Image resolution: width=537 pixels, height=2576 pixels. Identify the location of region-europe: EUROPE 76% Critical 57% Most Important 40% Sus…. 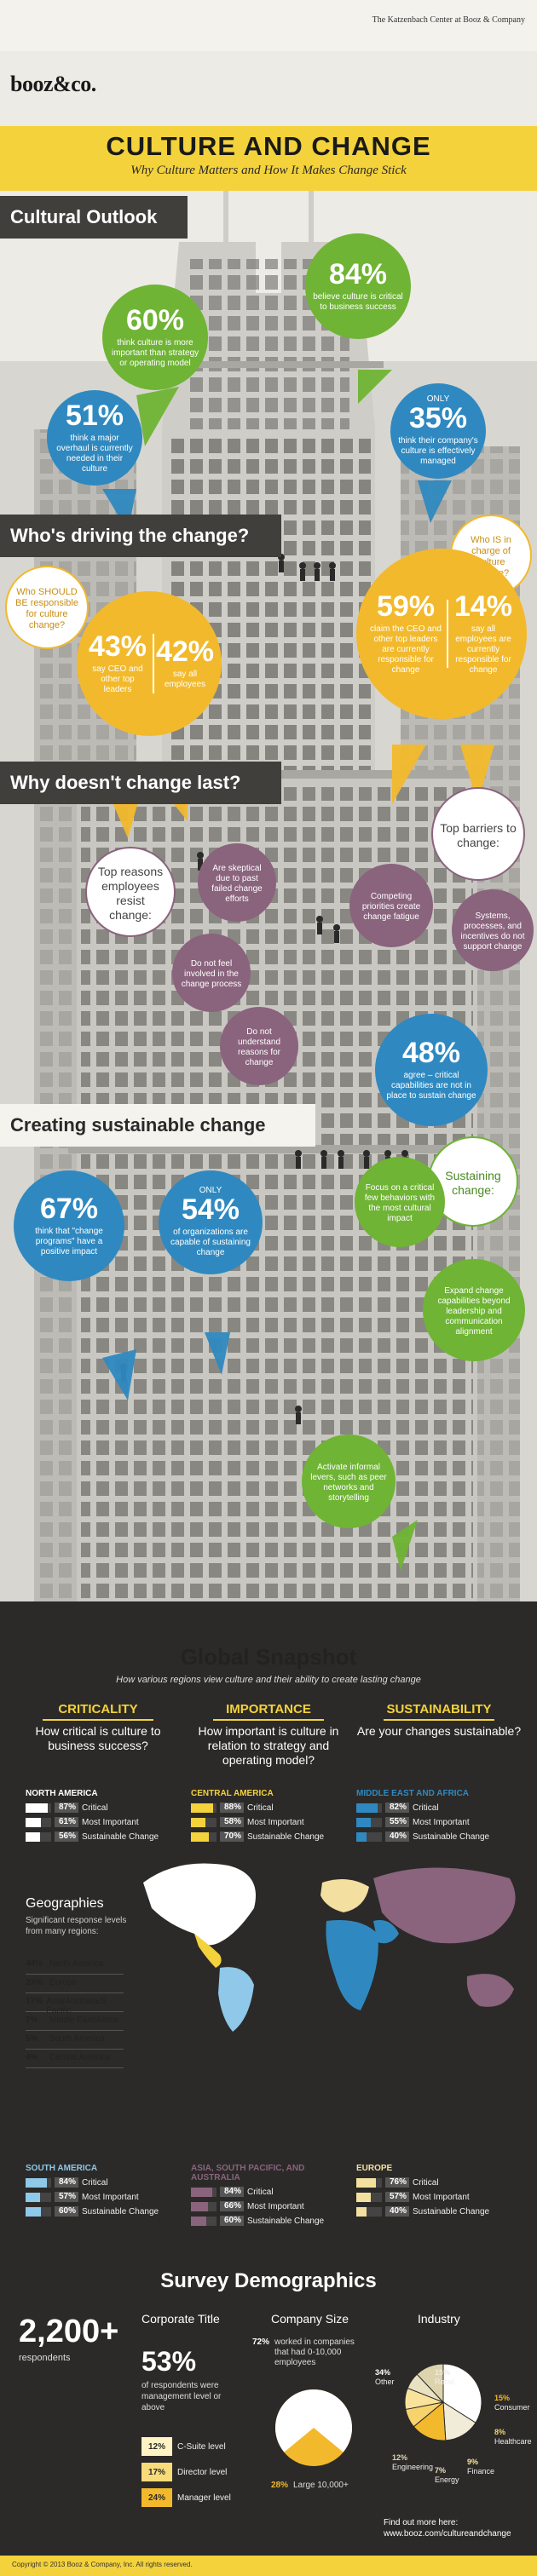
(431, 2192).